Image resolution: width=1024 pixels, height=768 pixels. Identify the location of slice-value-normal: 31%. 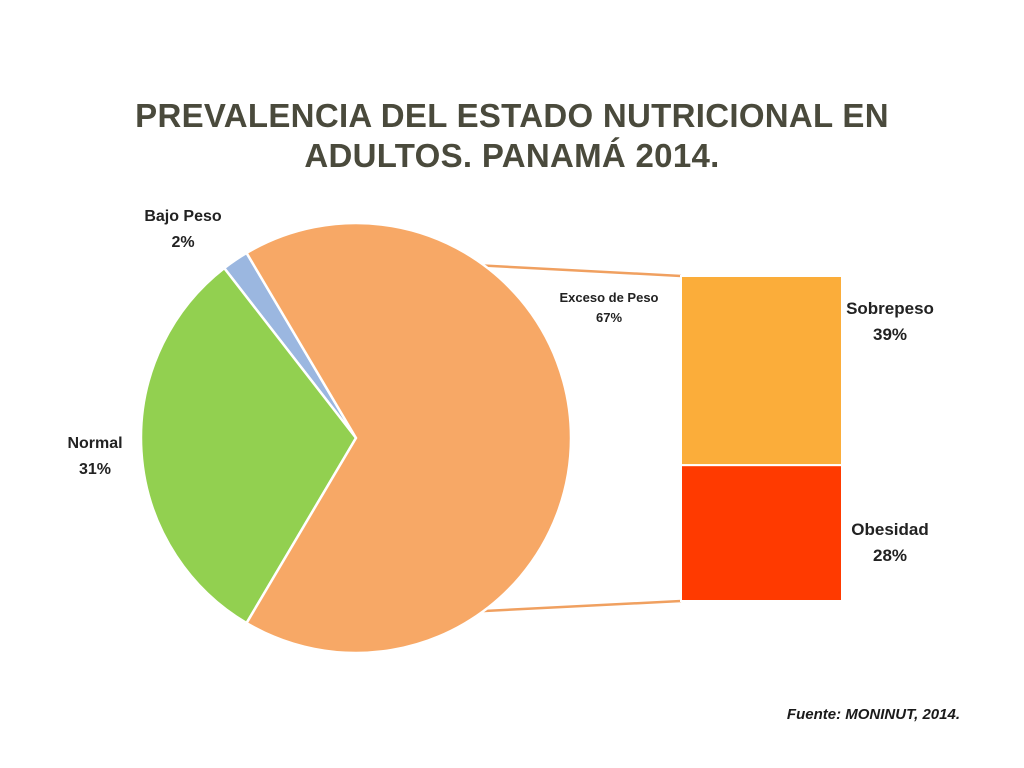
(95, 469).